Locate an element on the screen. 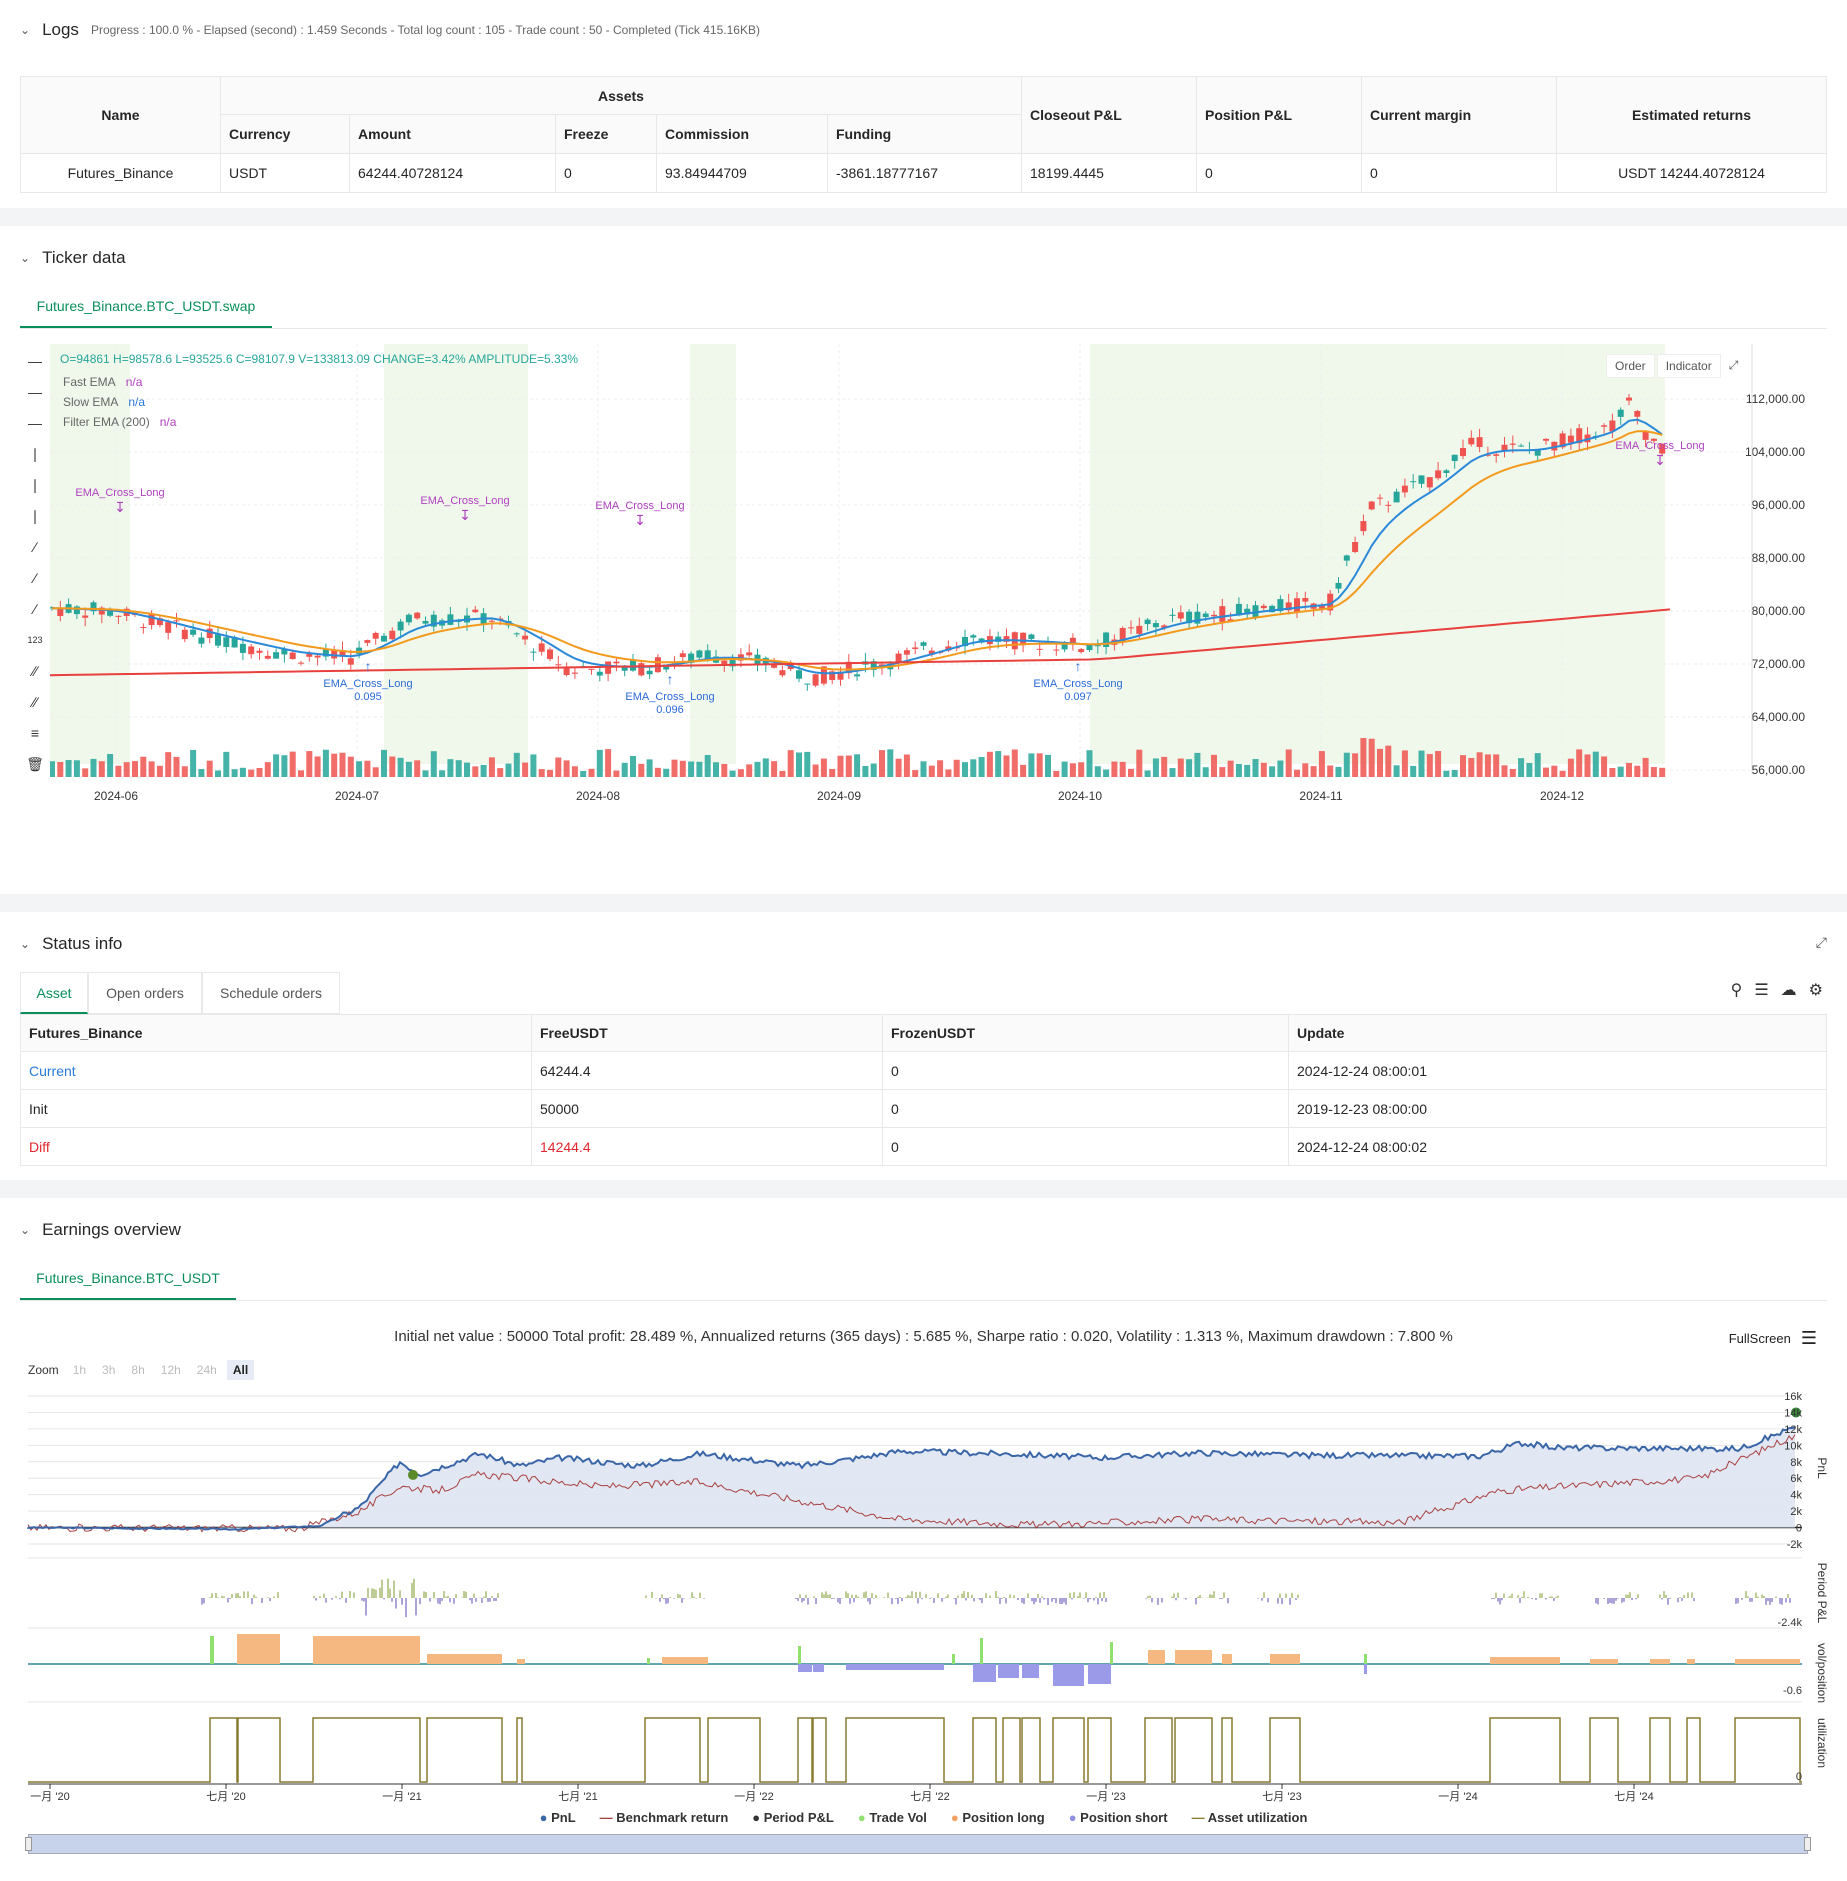  navigator-left-handle is located at coordinates (28, 1844).